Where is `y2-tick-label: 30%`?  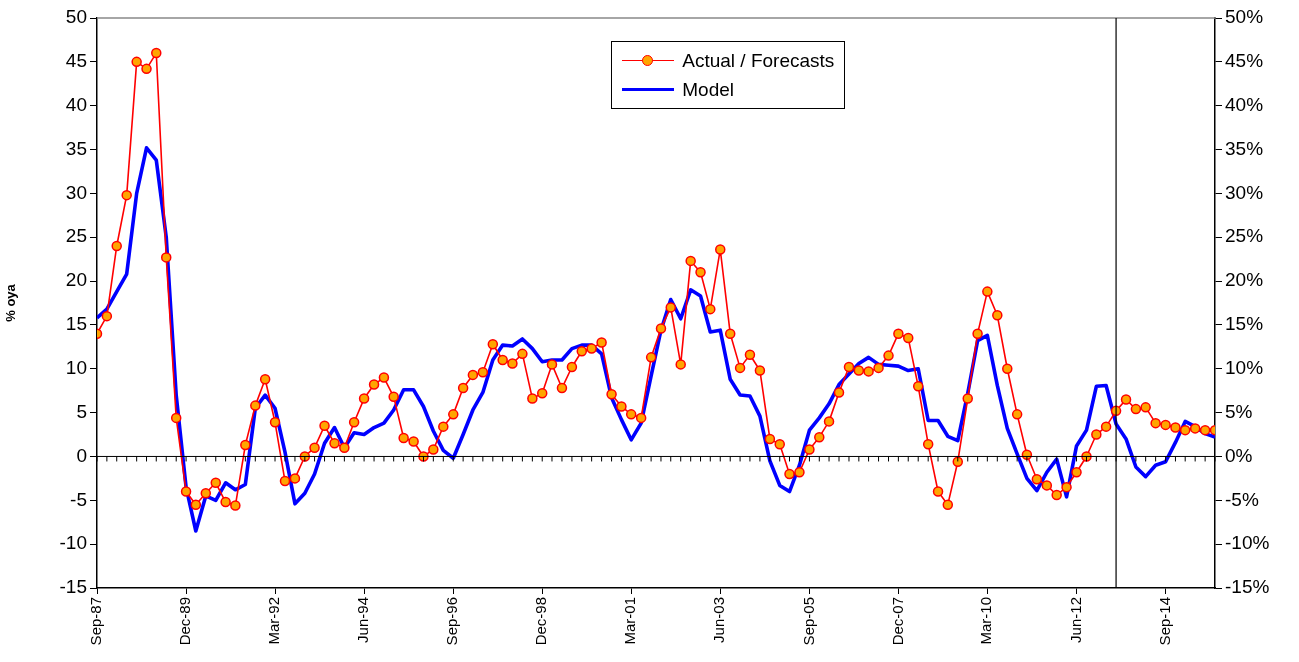
y2-tick-label: 30% is located at coordinates (1244, 192).